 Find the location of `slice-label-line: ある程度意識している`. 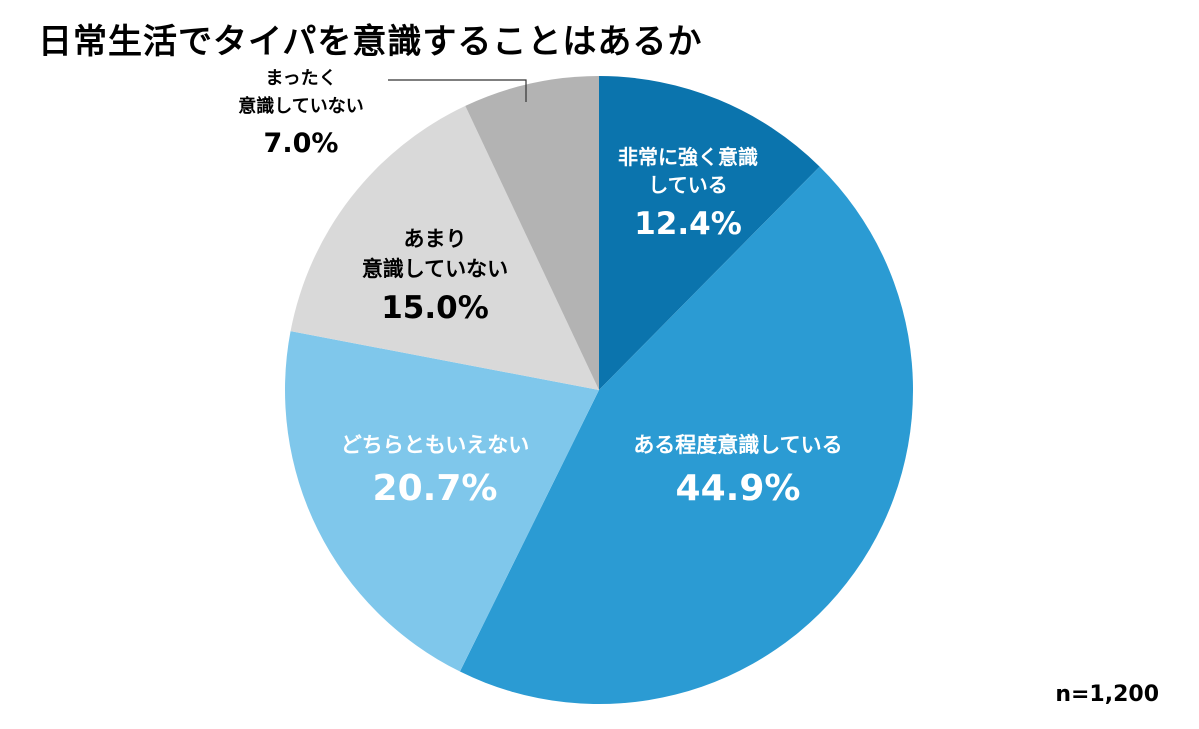

slice-label-line: ある程度意識している is located at coordinates (737, 445).